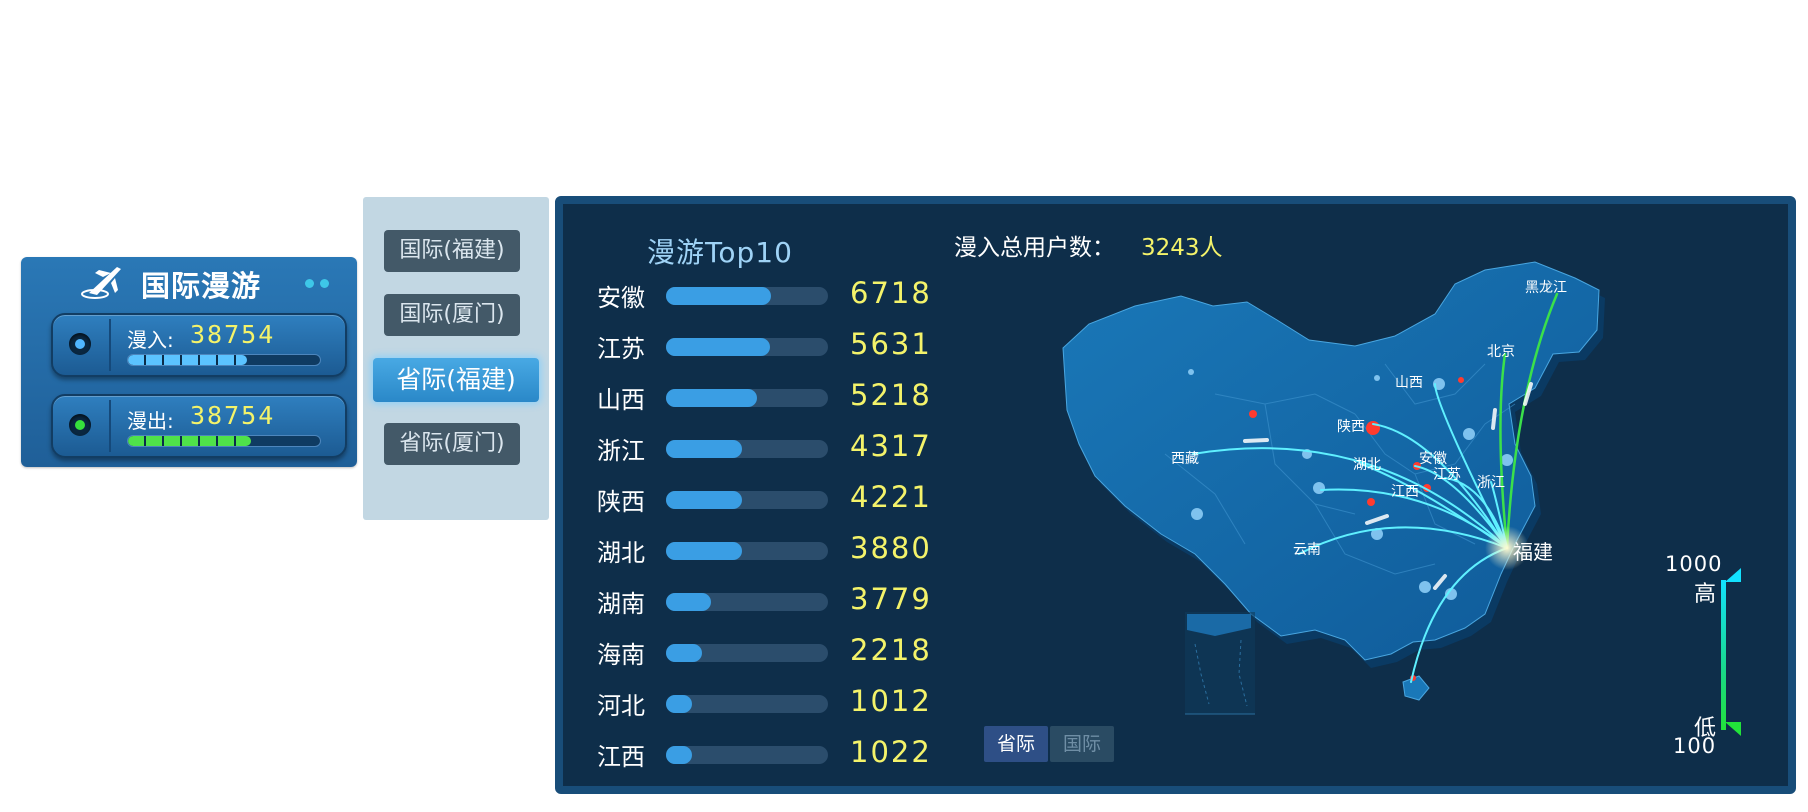 The image size is (1808, 812). What do you see at coordinates (1694, 564) in the screenshot?
I see `legend-high-value: 1000` at bounding box center [1694, 564].